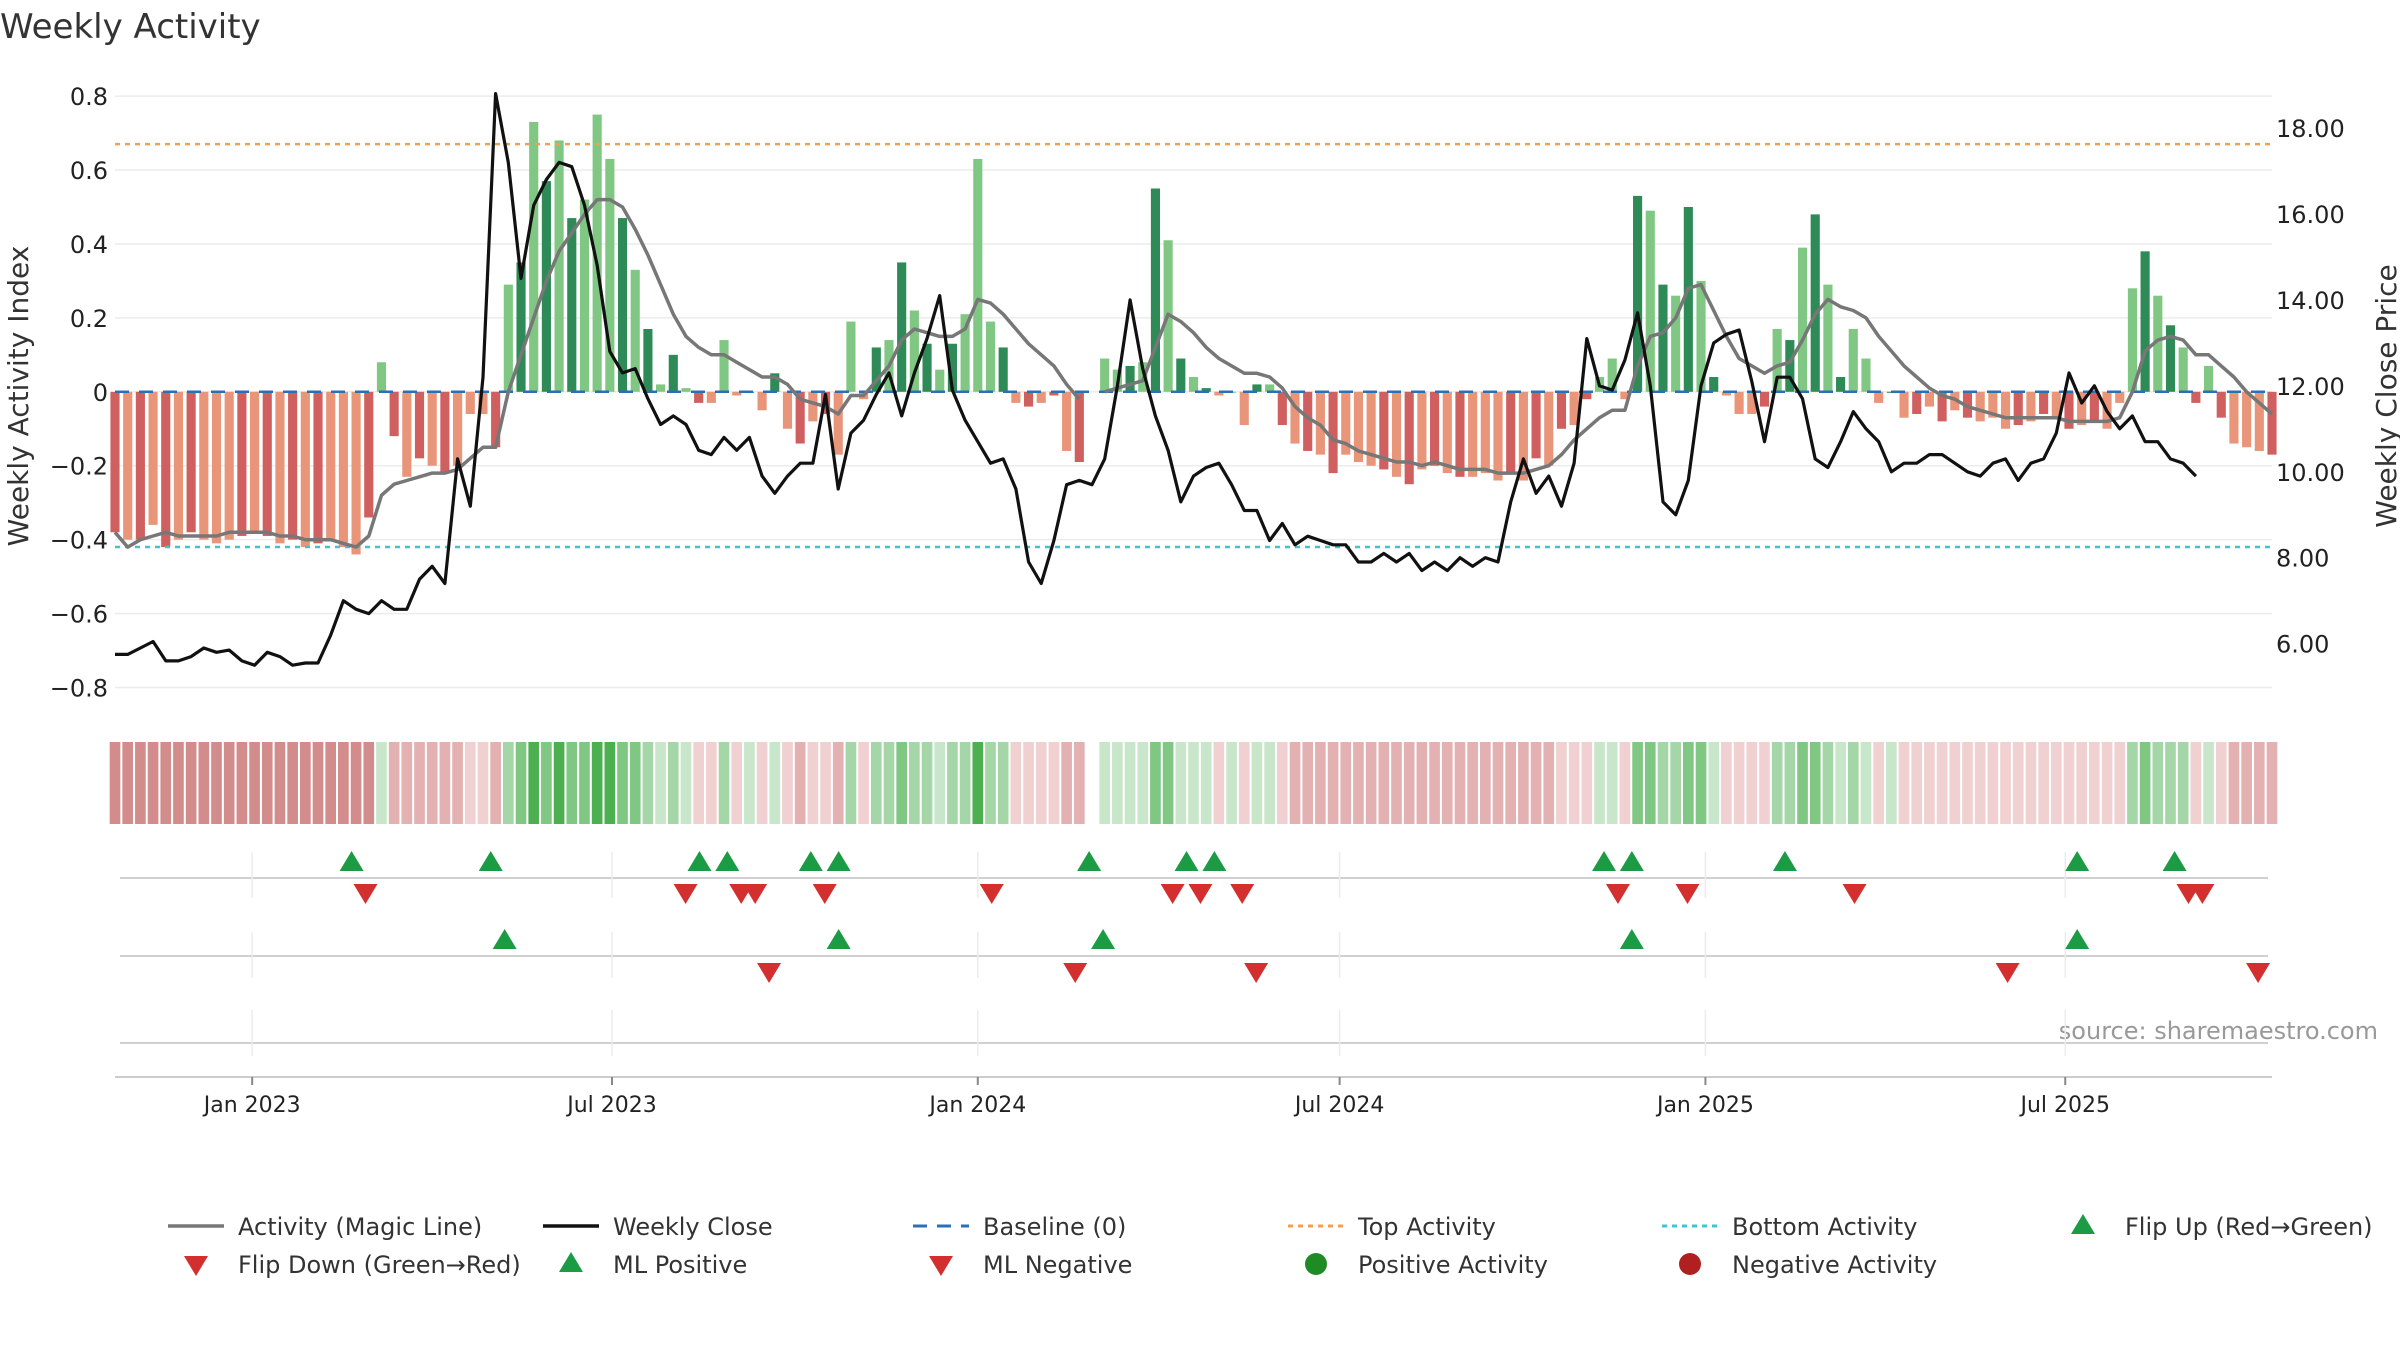 Image resolution: width=2400 pixels, height=1350 pixels. What do you see at coordinates (1426, 1227) in the screenshot?
I see `legend-label: Top Activity` at bounding box center [1426, 1227].